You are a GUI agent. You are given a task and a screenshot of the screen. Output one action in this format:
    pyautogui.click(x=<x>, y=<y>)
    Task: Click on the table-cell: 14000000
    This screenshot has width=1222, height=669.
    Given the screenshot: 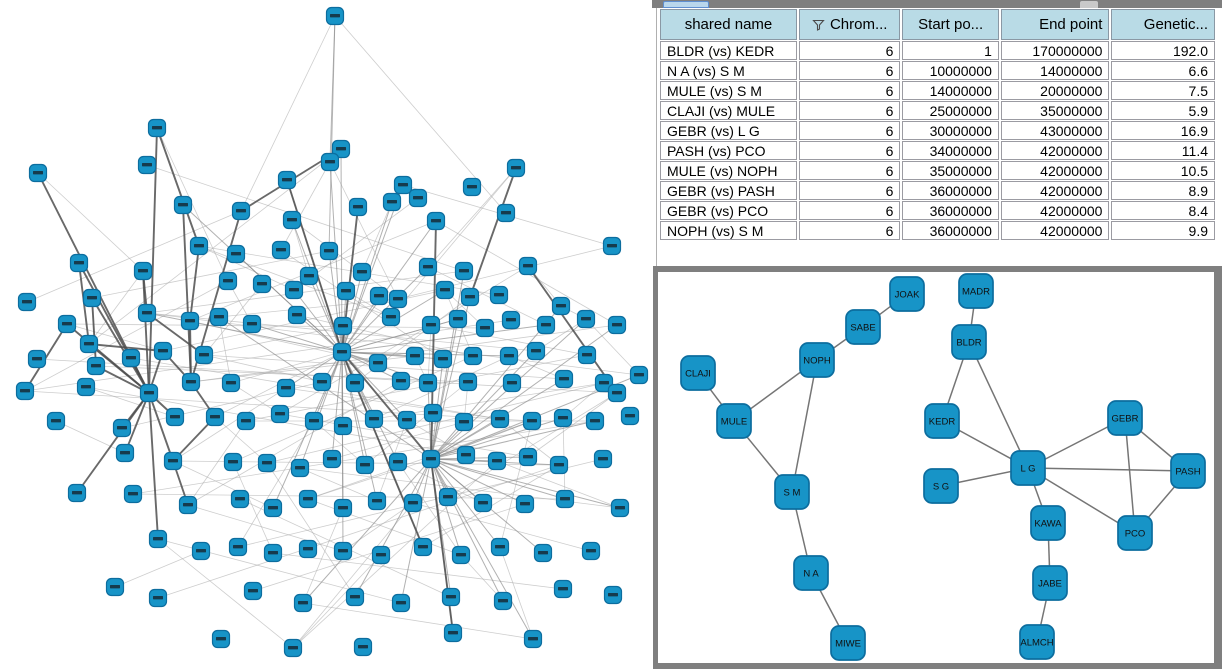 What is the action you would take?
    pyautogui.click(x=1055, y=70)
    